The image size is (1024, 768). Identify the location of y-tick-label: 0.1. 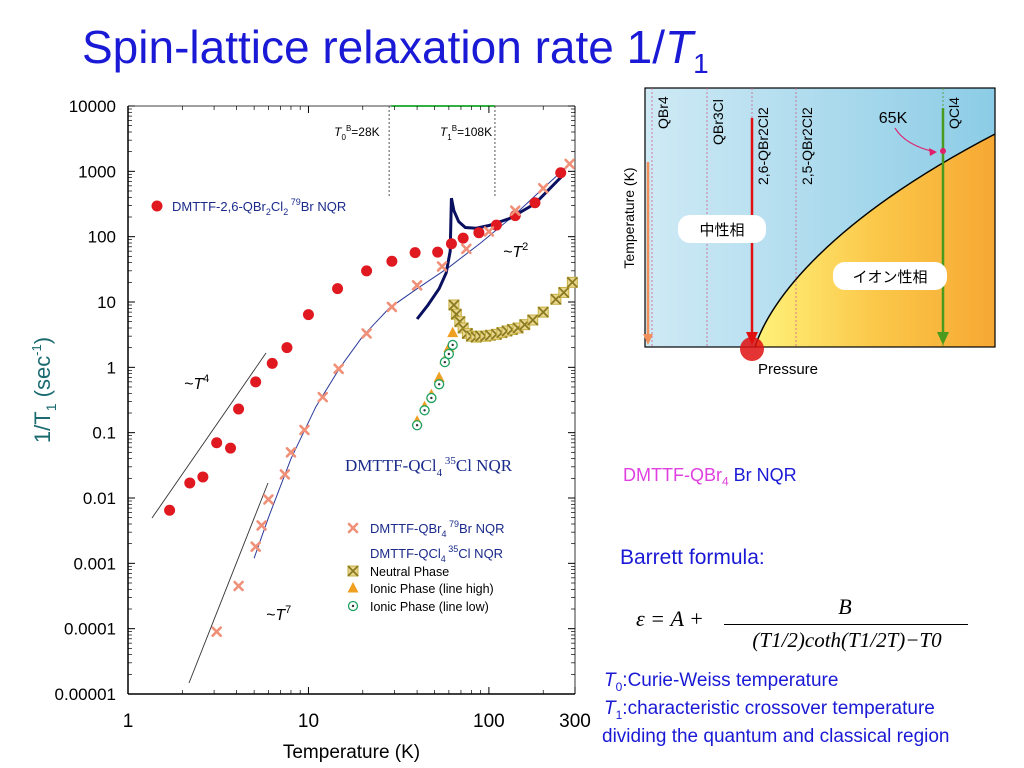
(104, 433).